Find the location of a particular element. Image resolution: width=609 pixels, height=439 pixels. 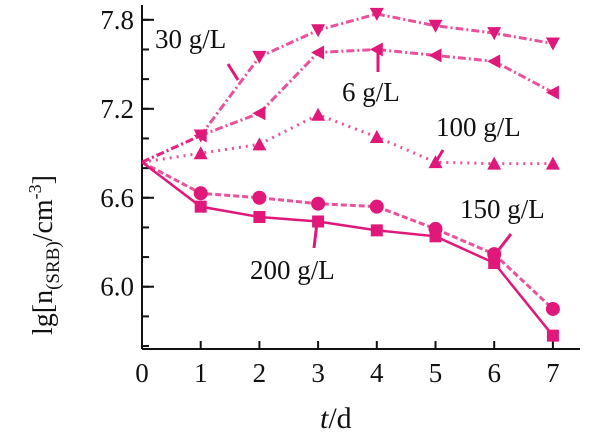

x-tick-label: 4 is located at coordinates (377, 373).